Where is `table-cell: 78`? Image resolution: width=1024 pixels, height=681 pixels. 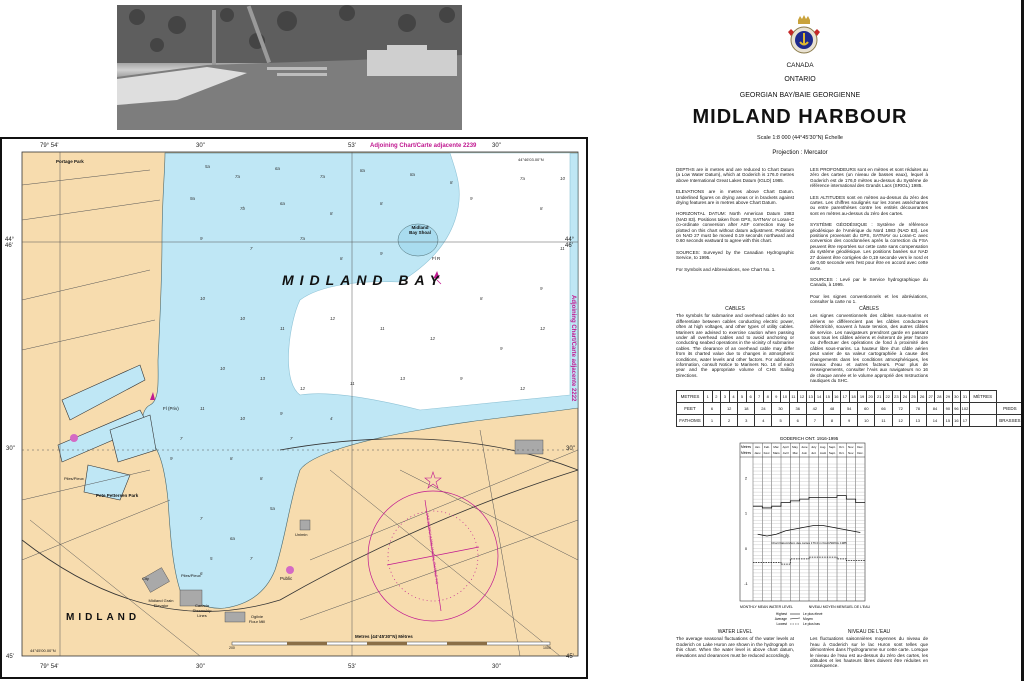
table-cell: 78 is located at coordinates (917, 408).